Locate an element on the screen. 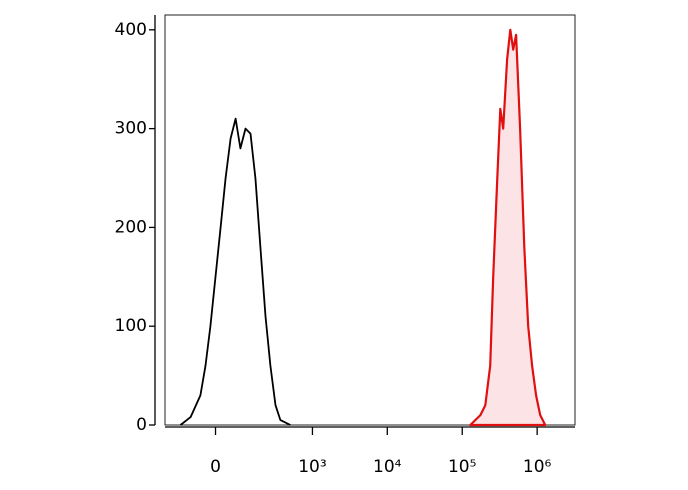 The height and width of the screenshot is (490, 688). y-tick-label: 200 is located at coordinates (131, 227).